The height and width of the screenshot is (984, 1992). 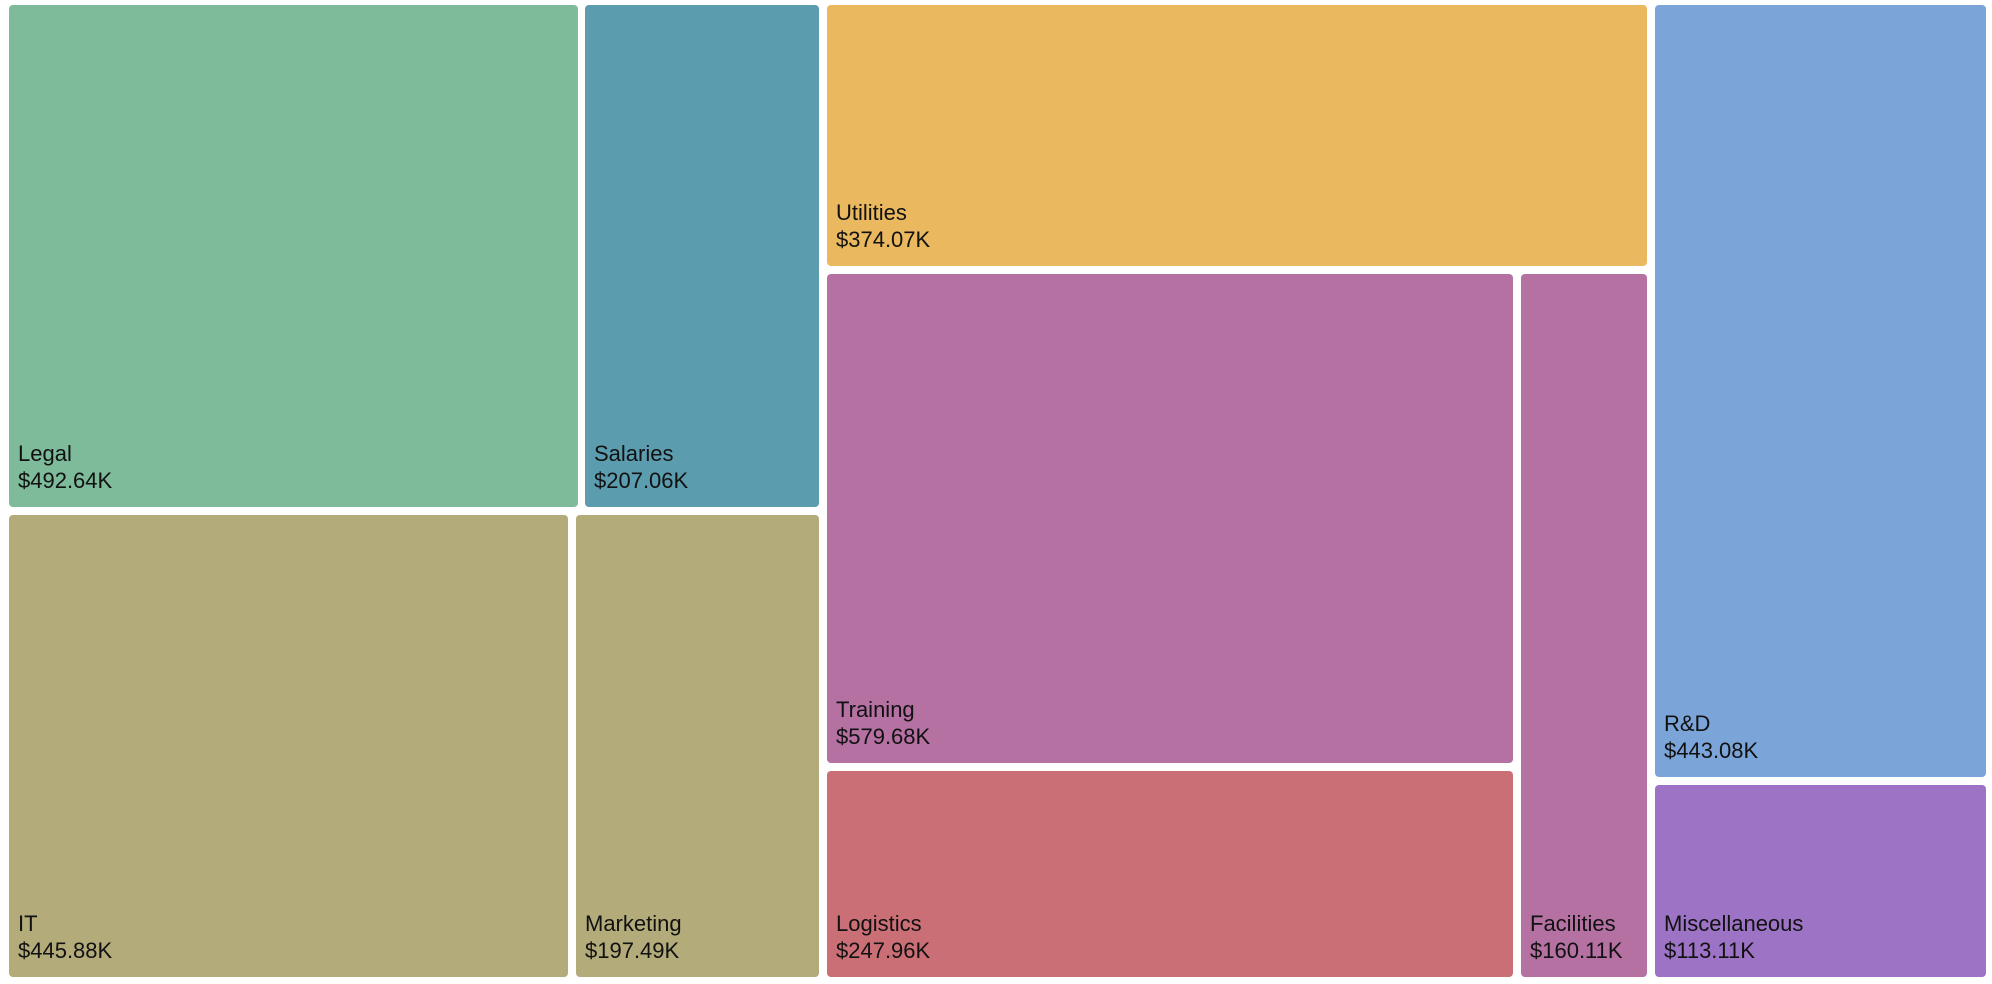 I want to click on tile-value: $492.64K, so click(x=65, y=480).